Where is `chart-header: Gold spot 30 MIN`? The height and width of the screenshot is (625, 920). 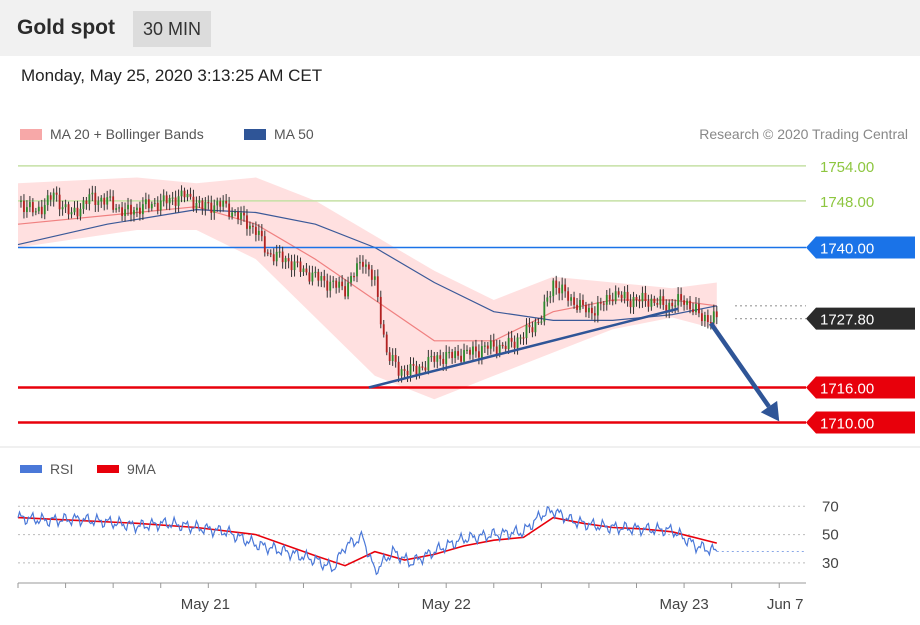 chart-header: Gold spot 30 MIN is located at coordinates (460, 28).